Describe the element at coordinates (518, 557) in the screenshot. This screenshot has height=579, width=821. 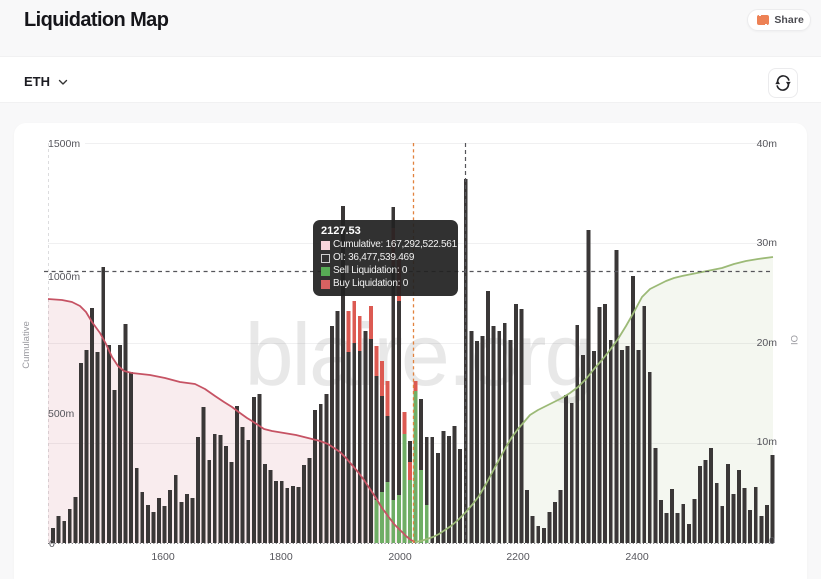
I see `svg-text: 2200` at that location.